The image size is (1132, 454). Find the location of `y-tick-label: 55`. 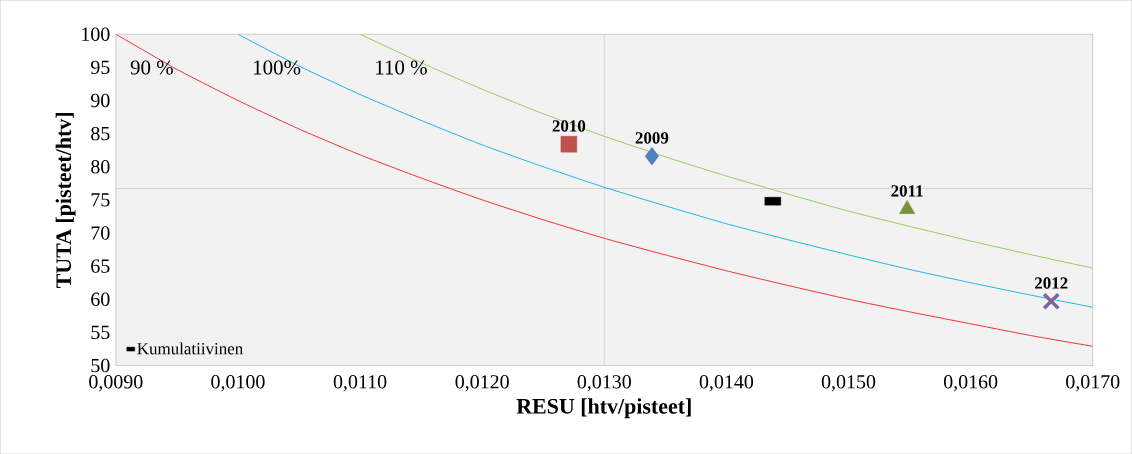

y-tick-label: 55 is located at coordinates (100, 332).